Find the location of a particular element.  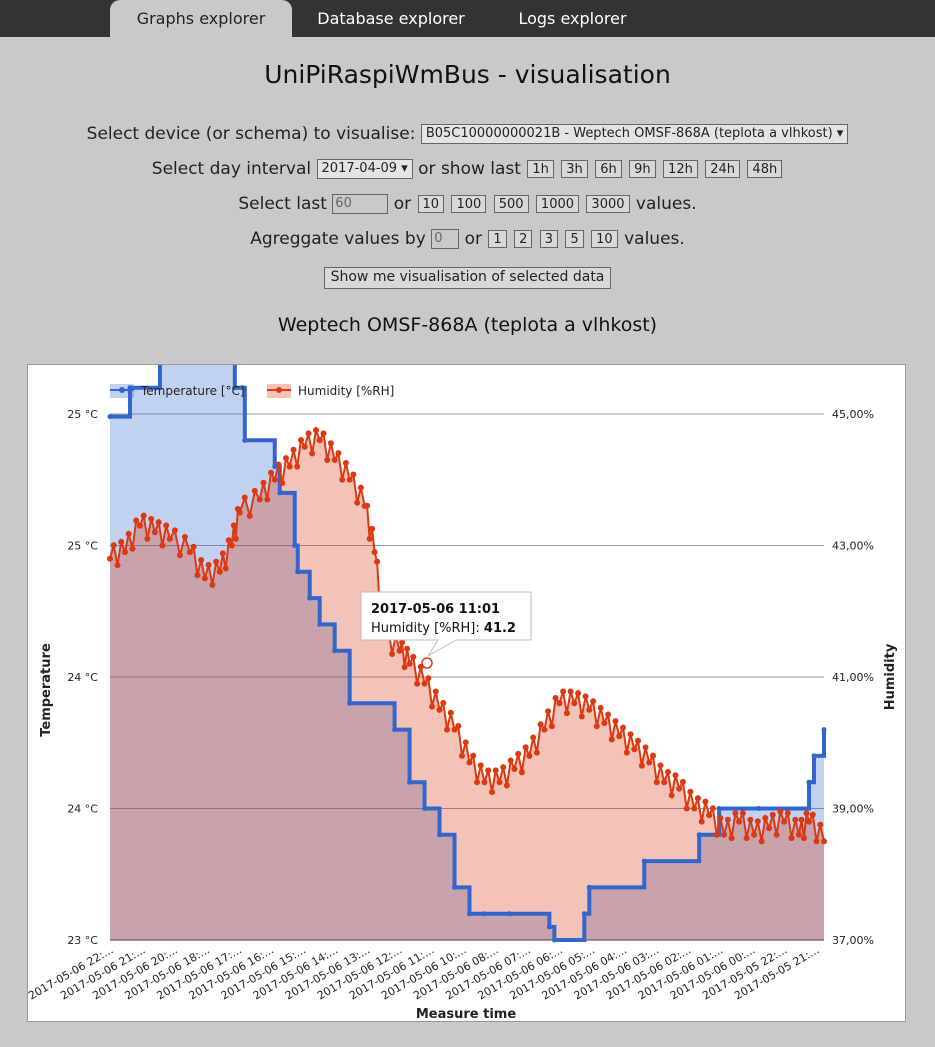

aggregate-button-2: 2 is located at coordinates (523, 239).